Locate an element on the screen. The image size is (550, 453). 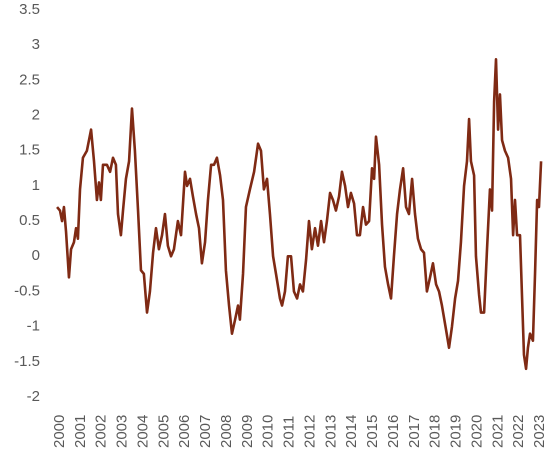
x-tick-label: 2018 is located at coordinates (435, 431).